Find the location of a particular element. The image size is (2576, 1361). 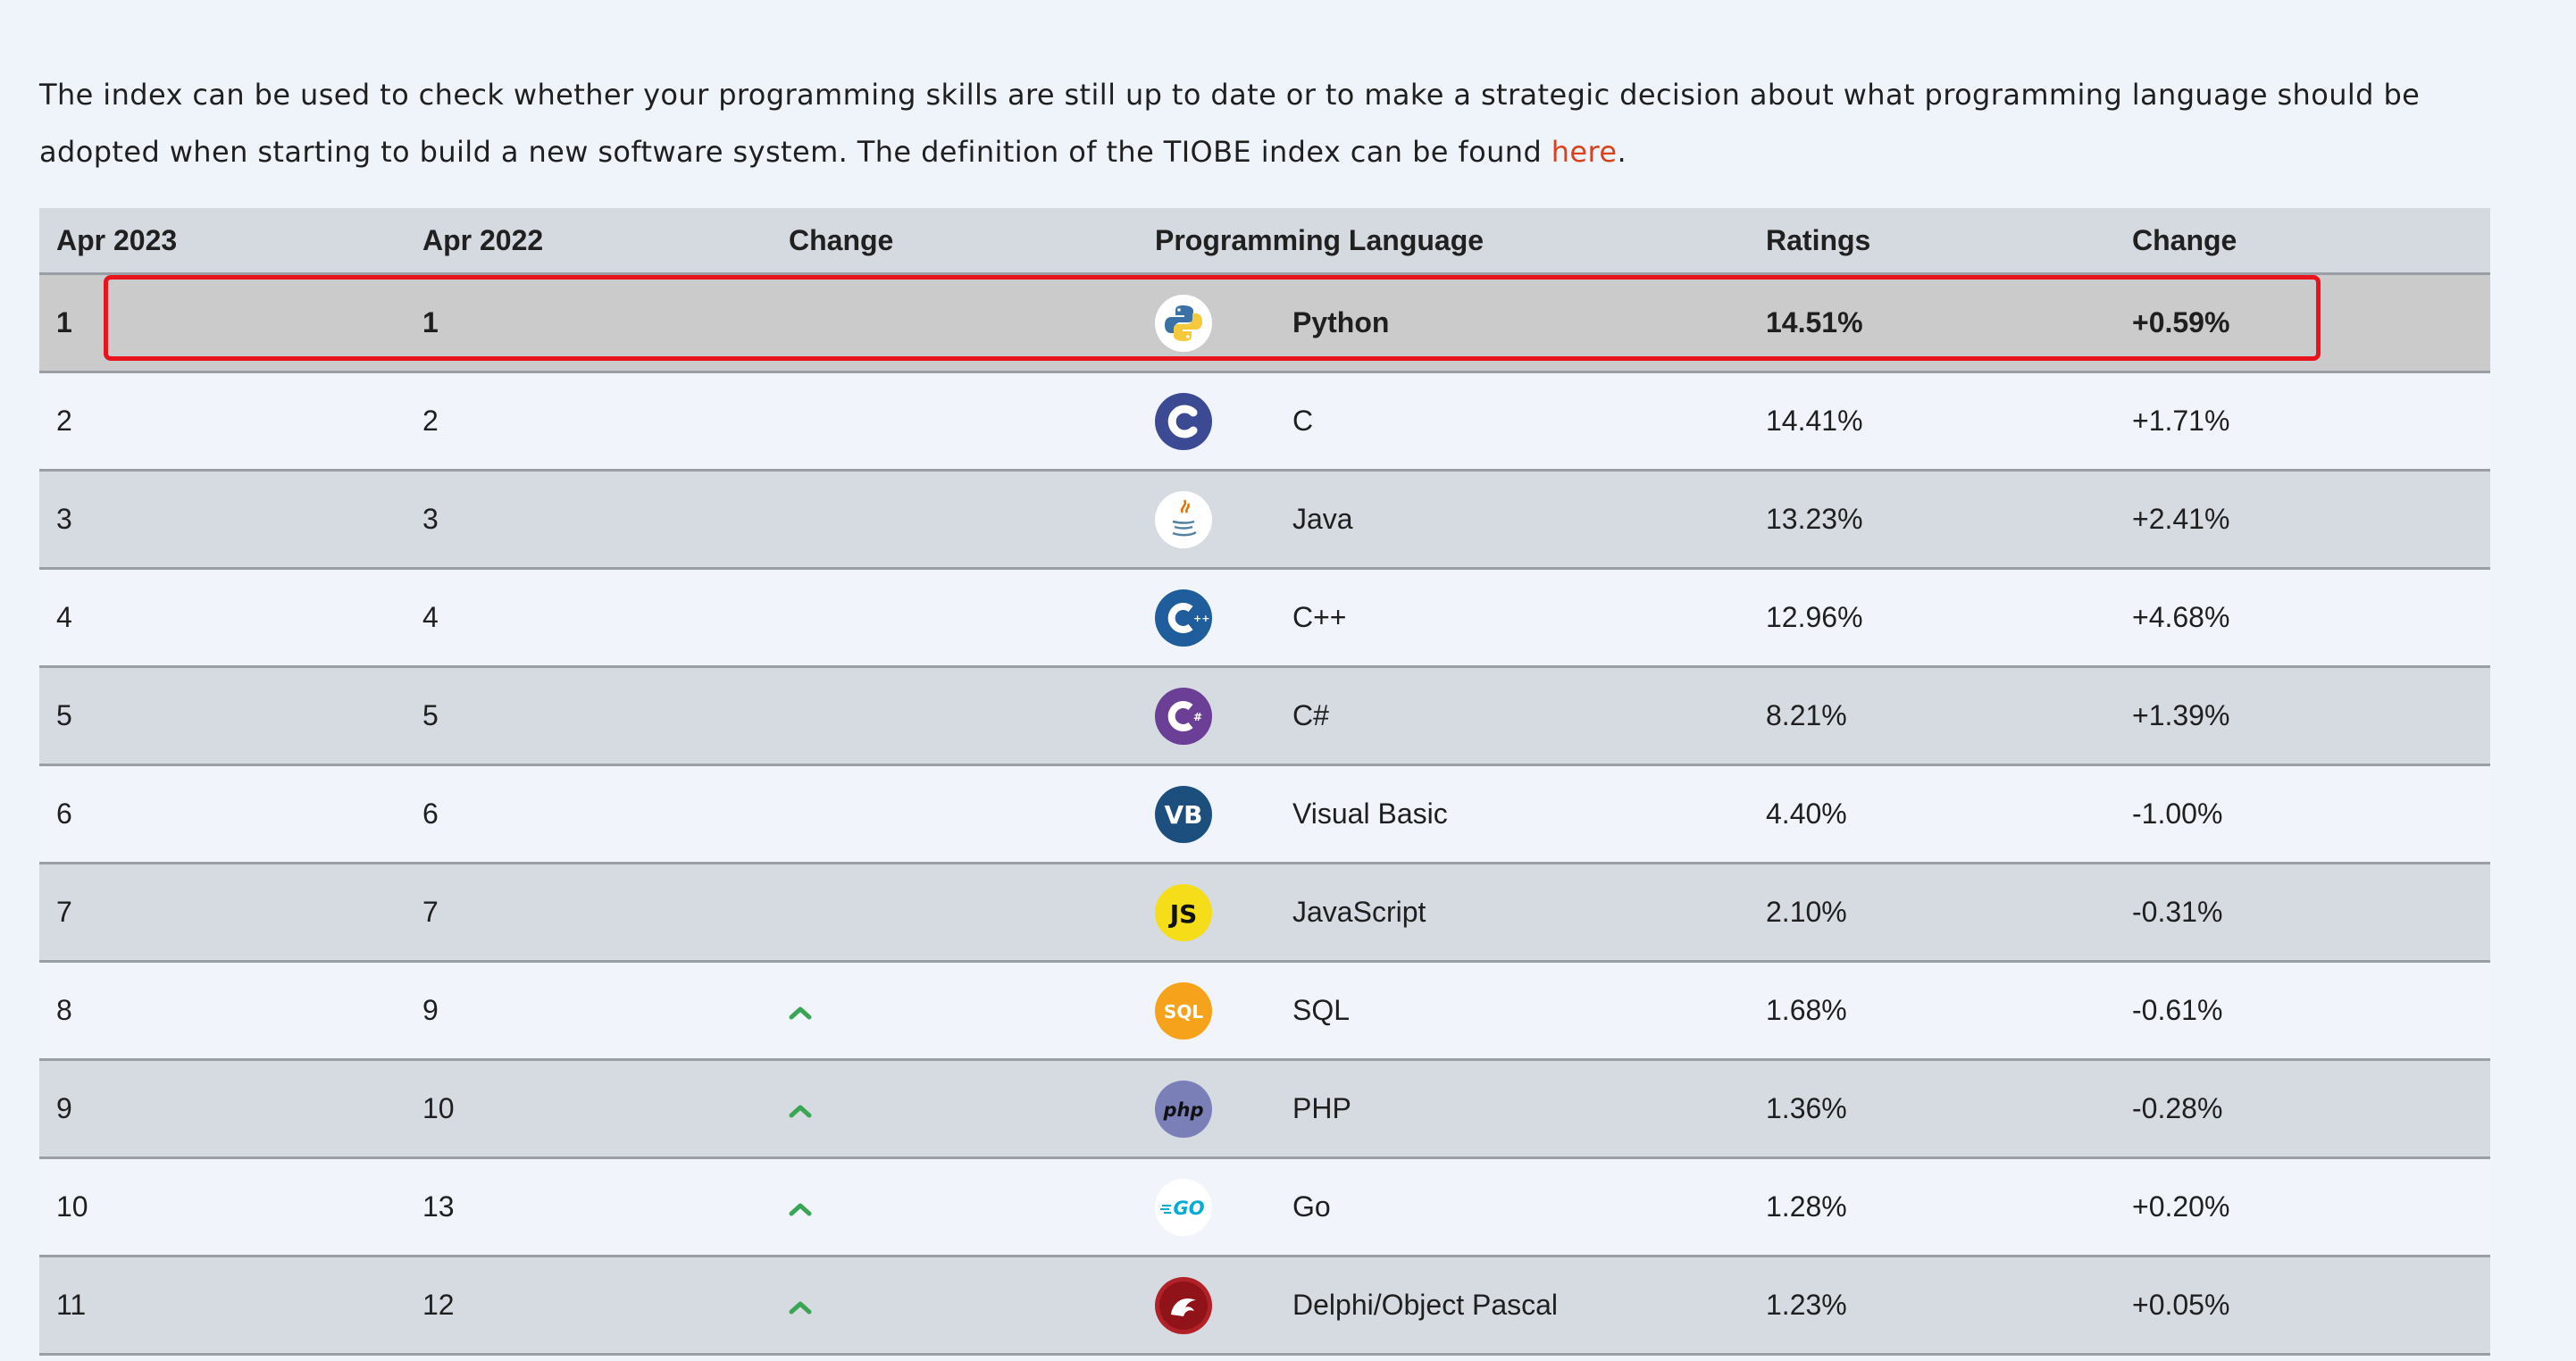

language-cell: C is located at coordinates (1444, 422).